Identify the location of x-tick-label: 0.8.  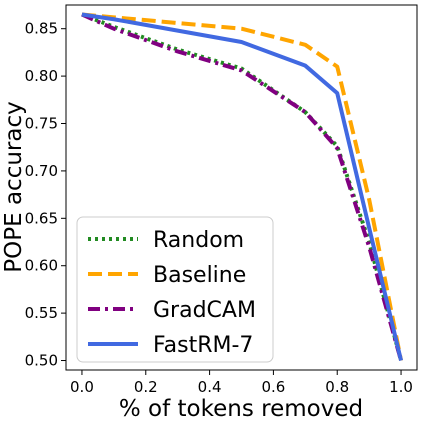
(337, 387).